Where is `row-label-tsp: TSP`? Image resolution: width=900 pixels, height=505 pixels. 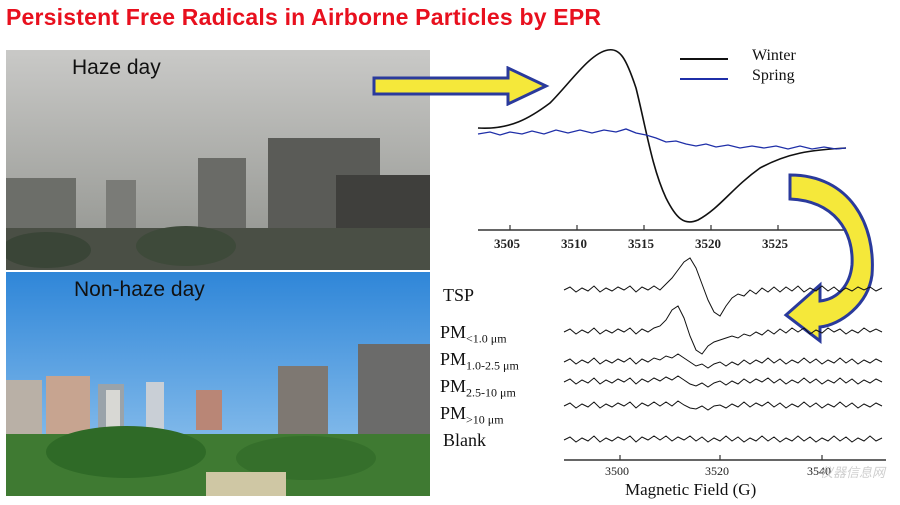
row-label-tsp: TSP is located at coordinates (459, 295).